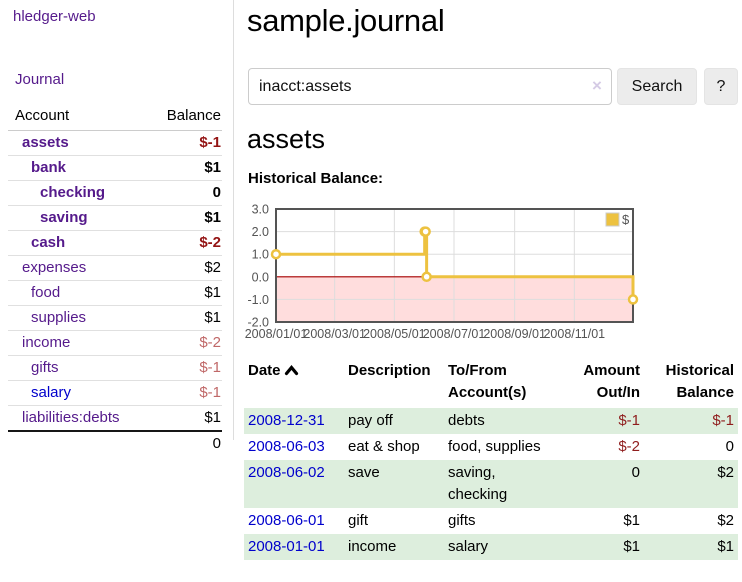 The width and height of the screenshot is (742, 582). I want to click on account-heading: assets, so click(286, 139).